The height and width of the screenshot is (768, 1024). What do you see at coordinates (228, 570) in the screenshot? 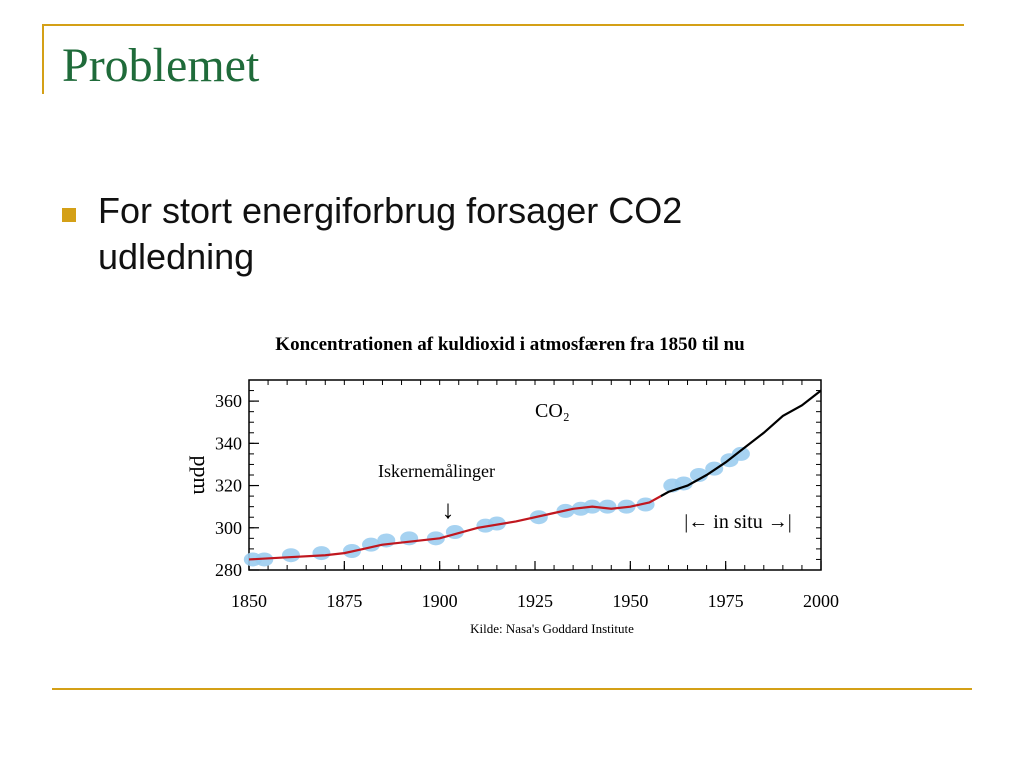
I see `y-tick-label: 280` at bounding box center [228, 570].